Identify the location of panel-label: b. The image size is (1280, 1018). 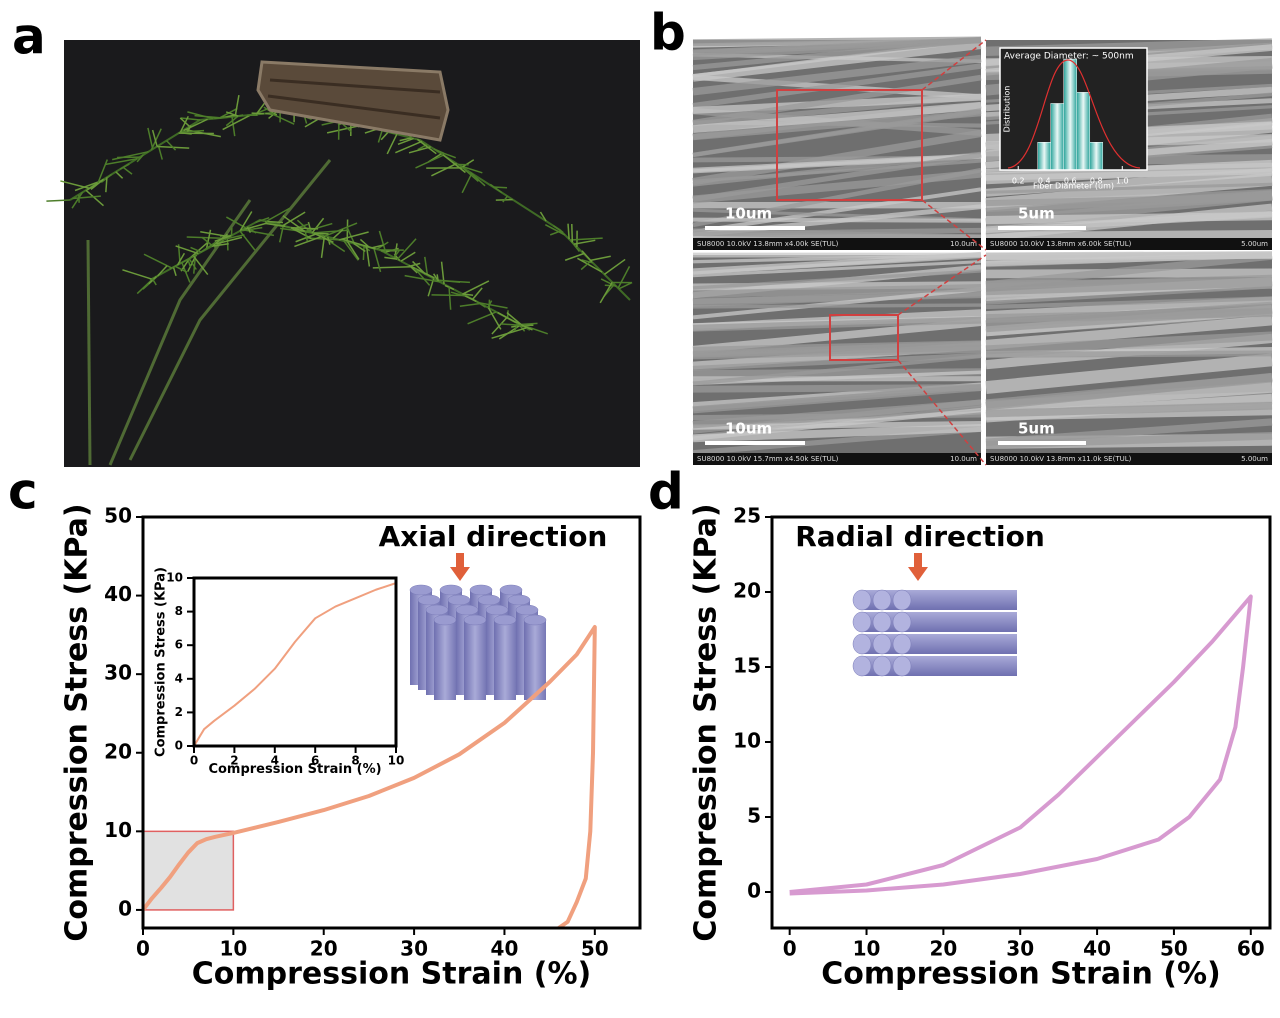
(668, 33).